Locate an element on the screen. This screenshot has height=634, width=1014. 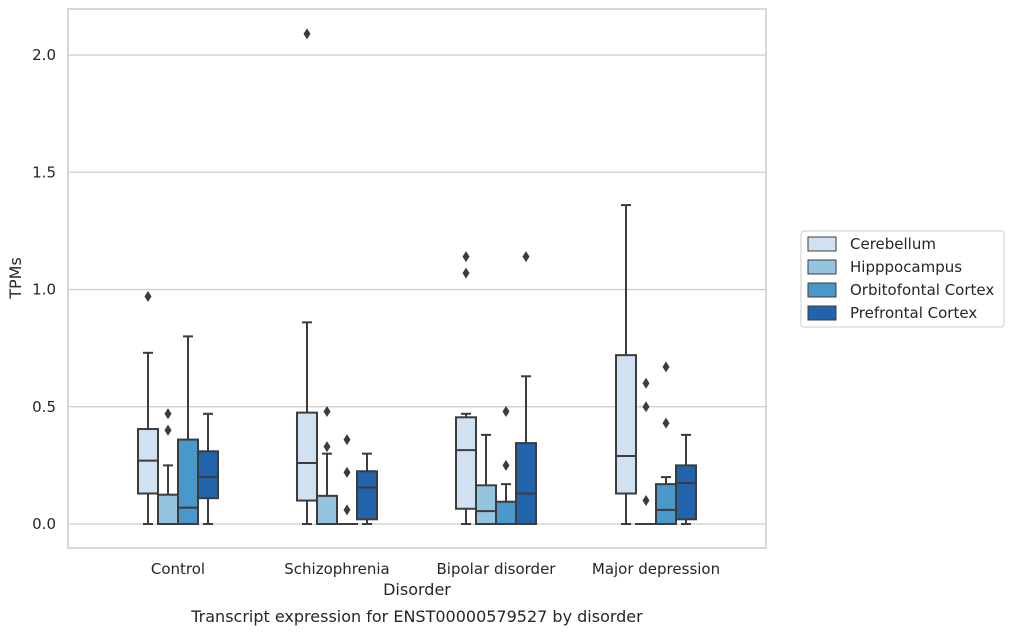
x-tick-label: Major depression is located at coordinates (656, 569).